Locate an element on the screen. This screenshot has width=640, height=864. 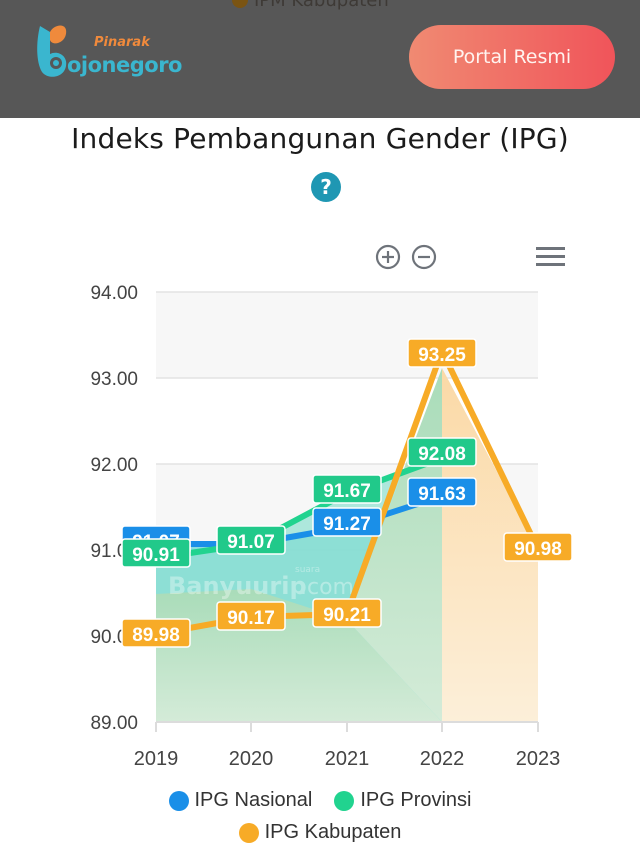
data-label-kabupaten-2019: 89.98 is located at coordinates (156, 633).